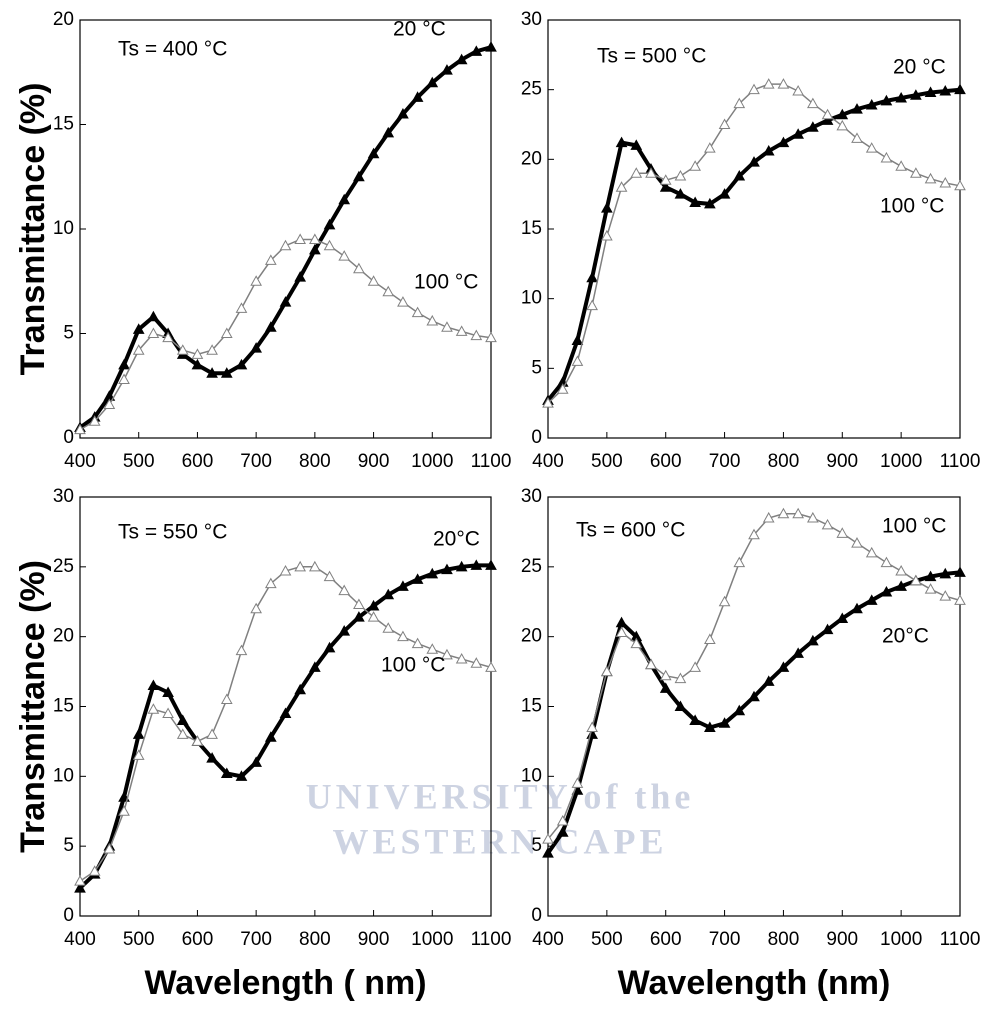 The image size is (987, 1016). Describe the element at coordinates (500, 796) in the screenshot. I see `watermark: UNIVERSITY of the` at that location.